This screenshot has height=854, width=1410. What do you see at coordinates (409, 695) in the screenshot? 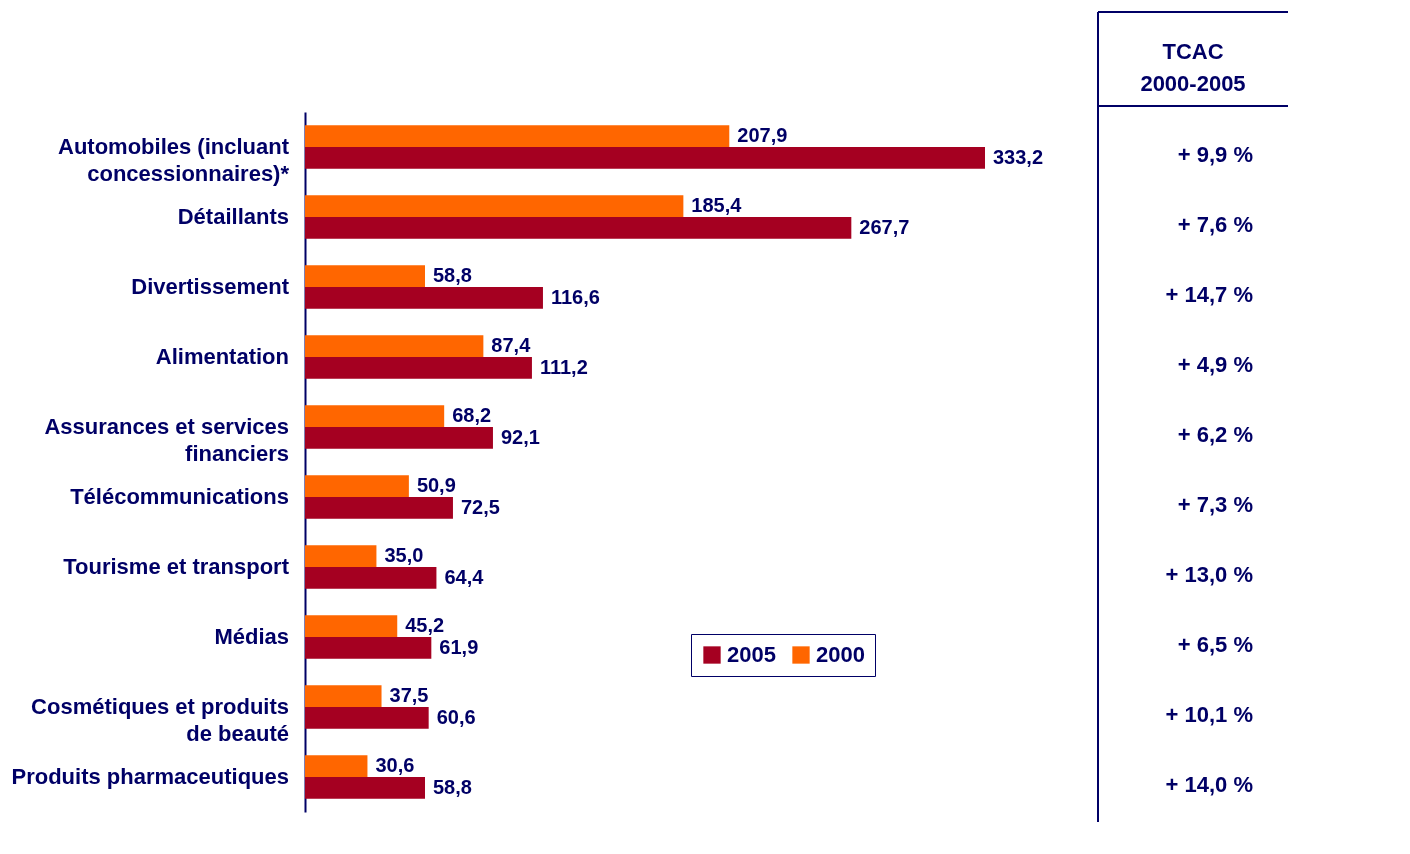
I see `data-label: 37,5` at bounding box center [409, 695].